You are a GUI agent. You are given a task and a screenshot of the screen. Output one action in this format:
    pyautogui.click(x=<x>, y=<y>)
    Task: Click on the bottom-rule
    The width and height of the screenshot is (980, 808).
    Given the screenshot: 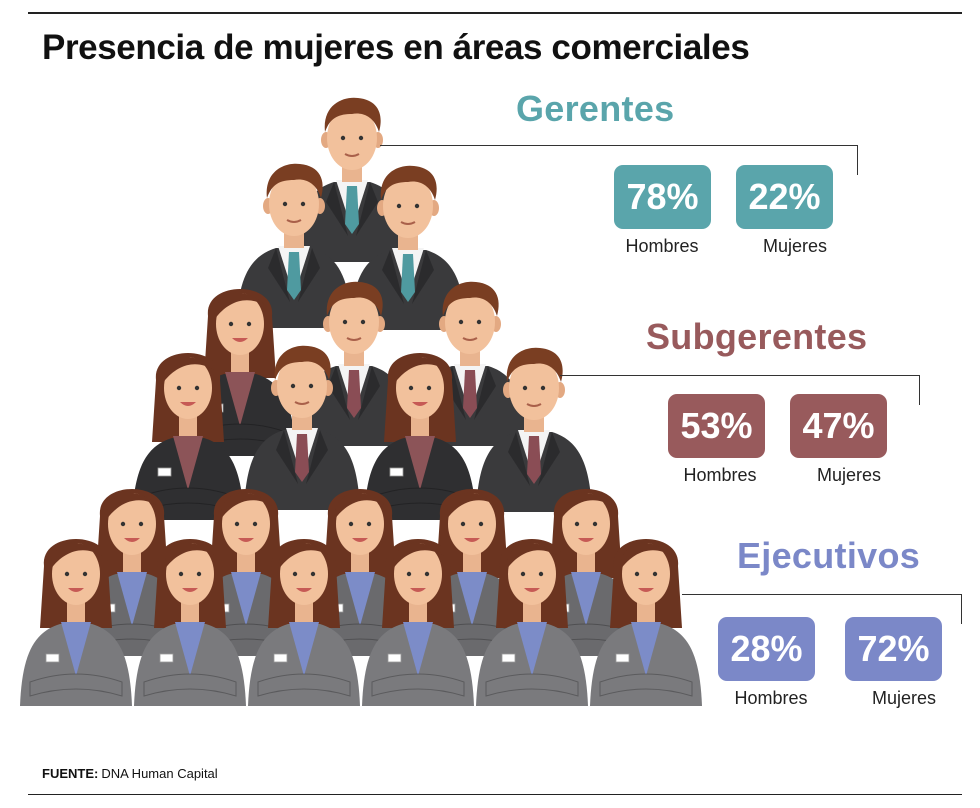 What is the action you would take?
    pyautogui.click(x=495, y=794)
    